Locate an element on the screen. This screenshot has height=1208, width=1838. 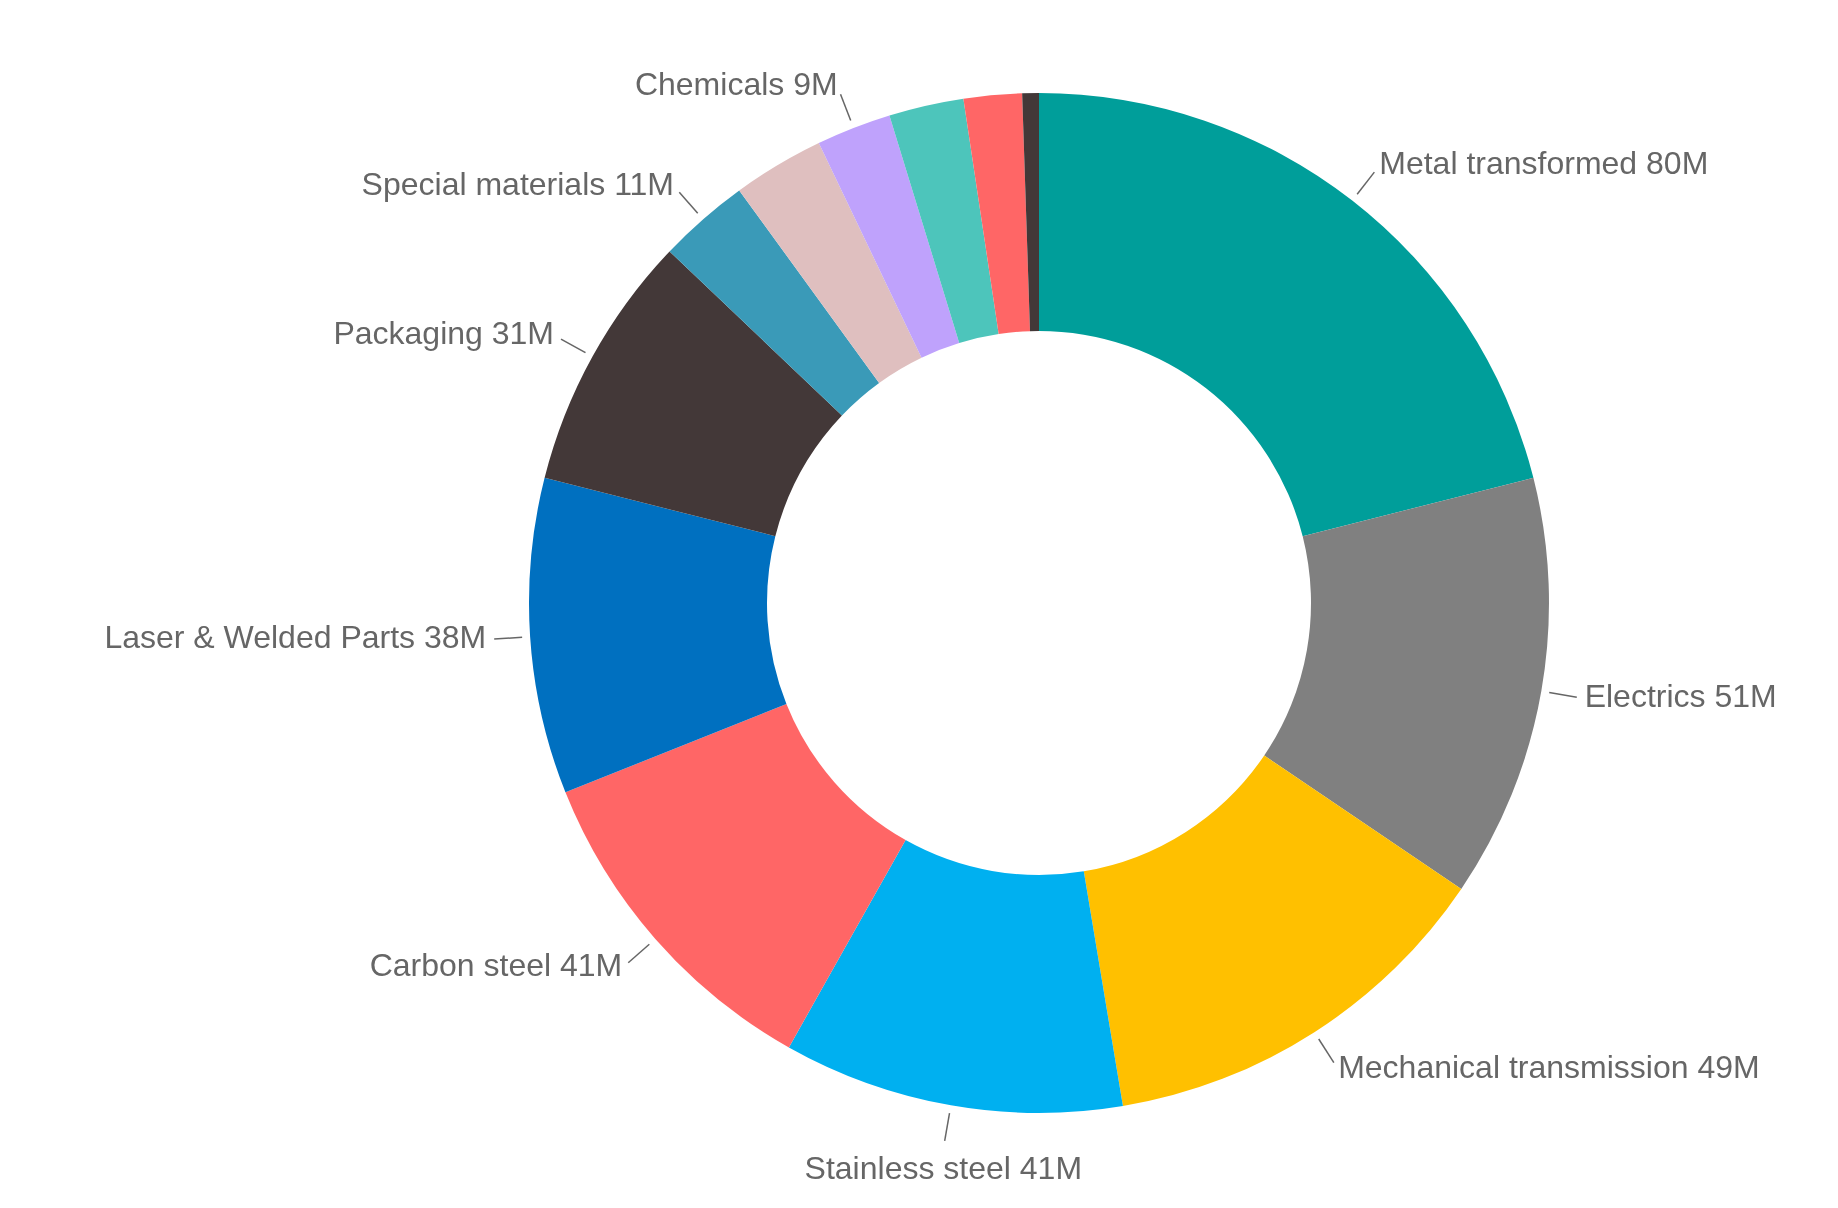
slice-label: Mechanical transmission 49M is located at coordinates (1549, 1066).